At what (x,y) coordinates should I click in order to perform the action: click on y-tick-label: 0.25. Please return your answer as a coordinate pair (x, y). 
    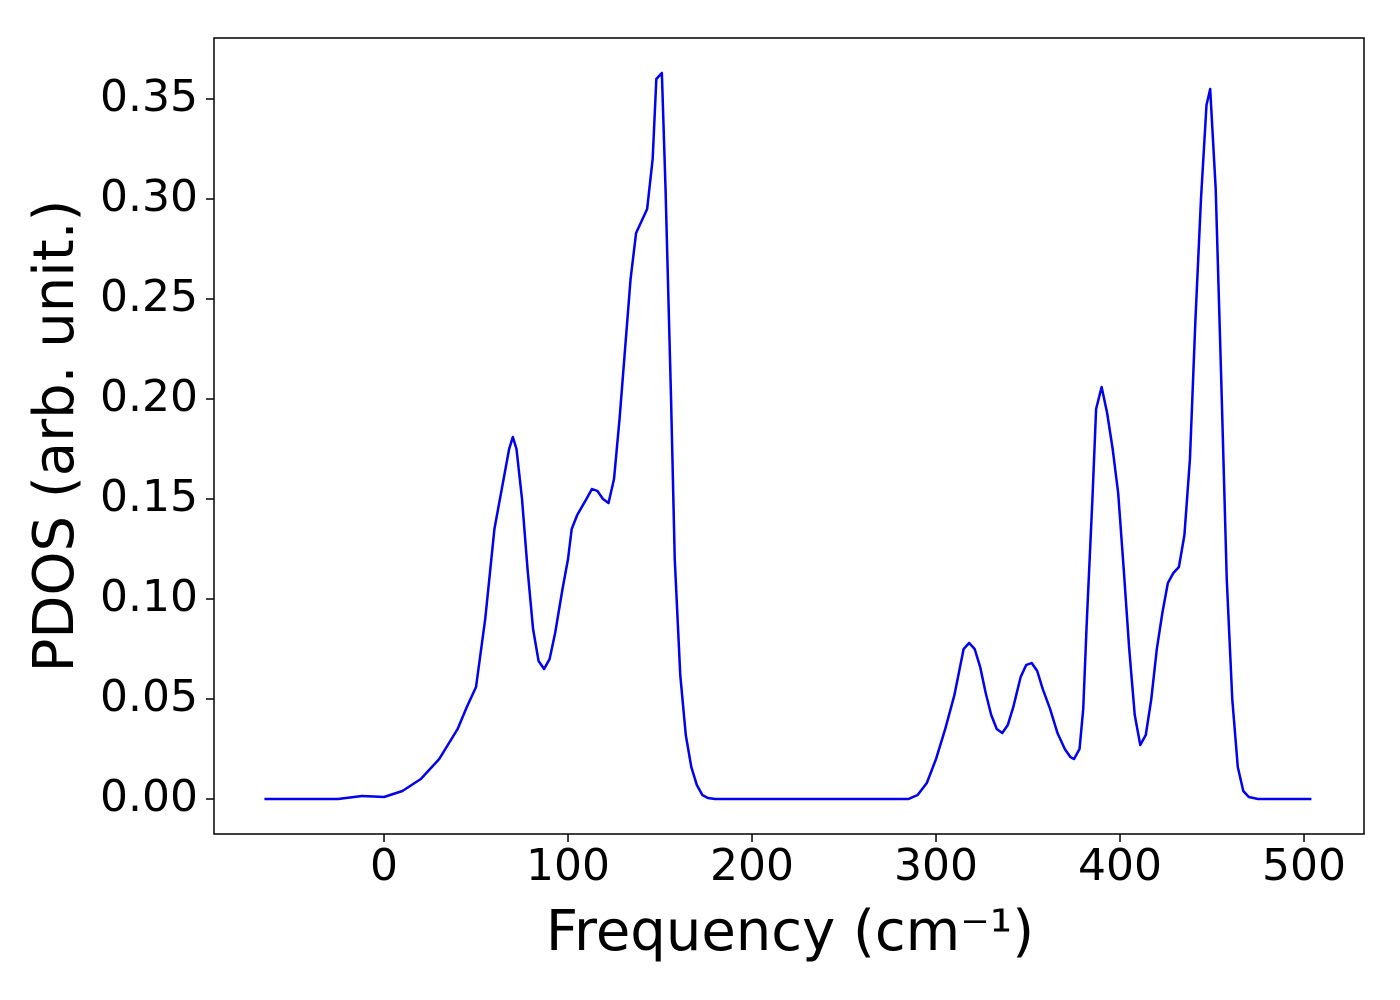
    Looking at the image, I should click on (149, 296).